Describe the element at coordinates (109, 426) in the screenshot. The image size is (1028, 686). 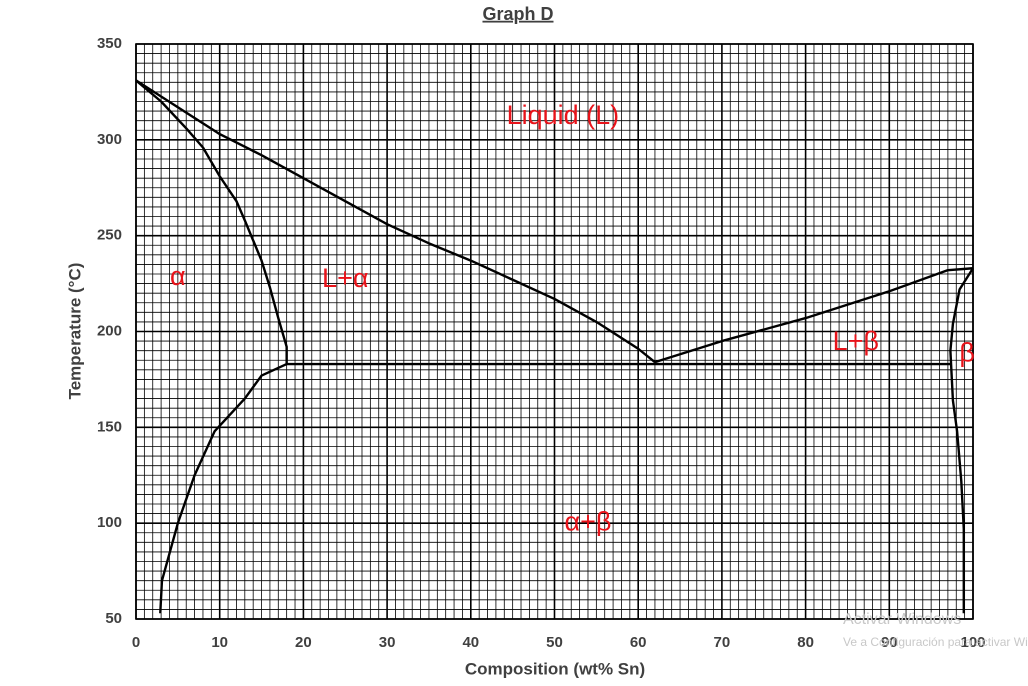
I see `y-tick-label: 150` at that location.